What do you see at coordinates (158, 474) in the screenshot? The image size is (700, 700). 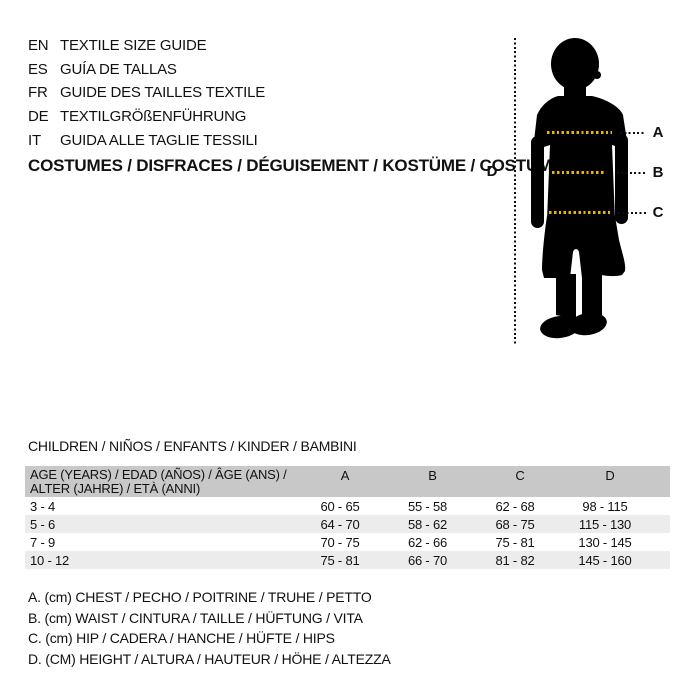 I see `age-header-line1: AGE (YEARS) / EDAD (AÑOS) / ÂGE (ANS) /` at bounding box center [158, 474].